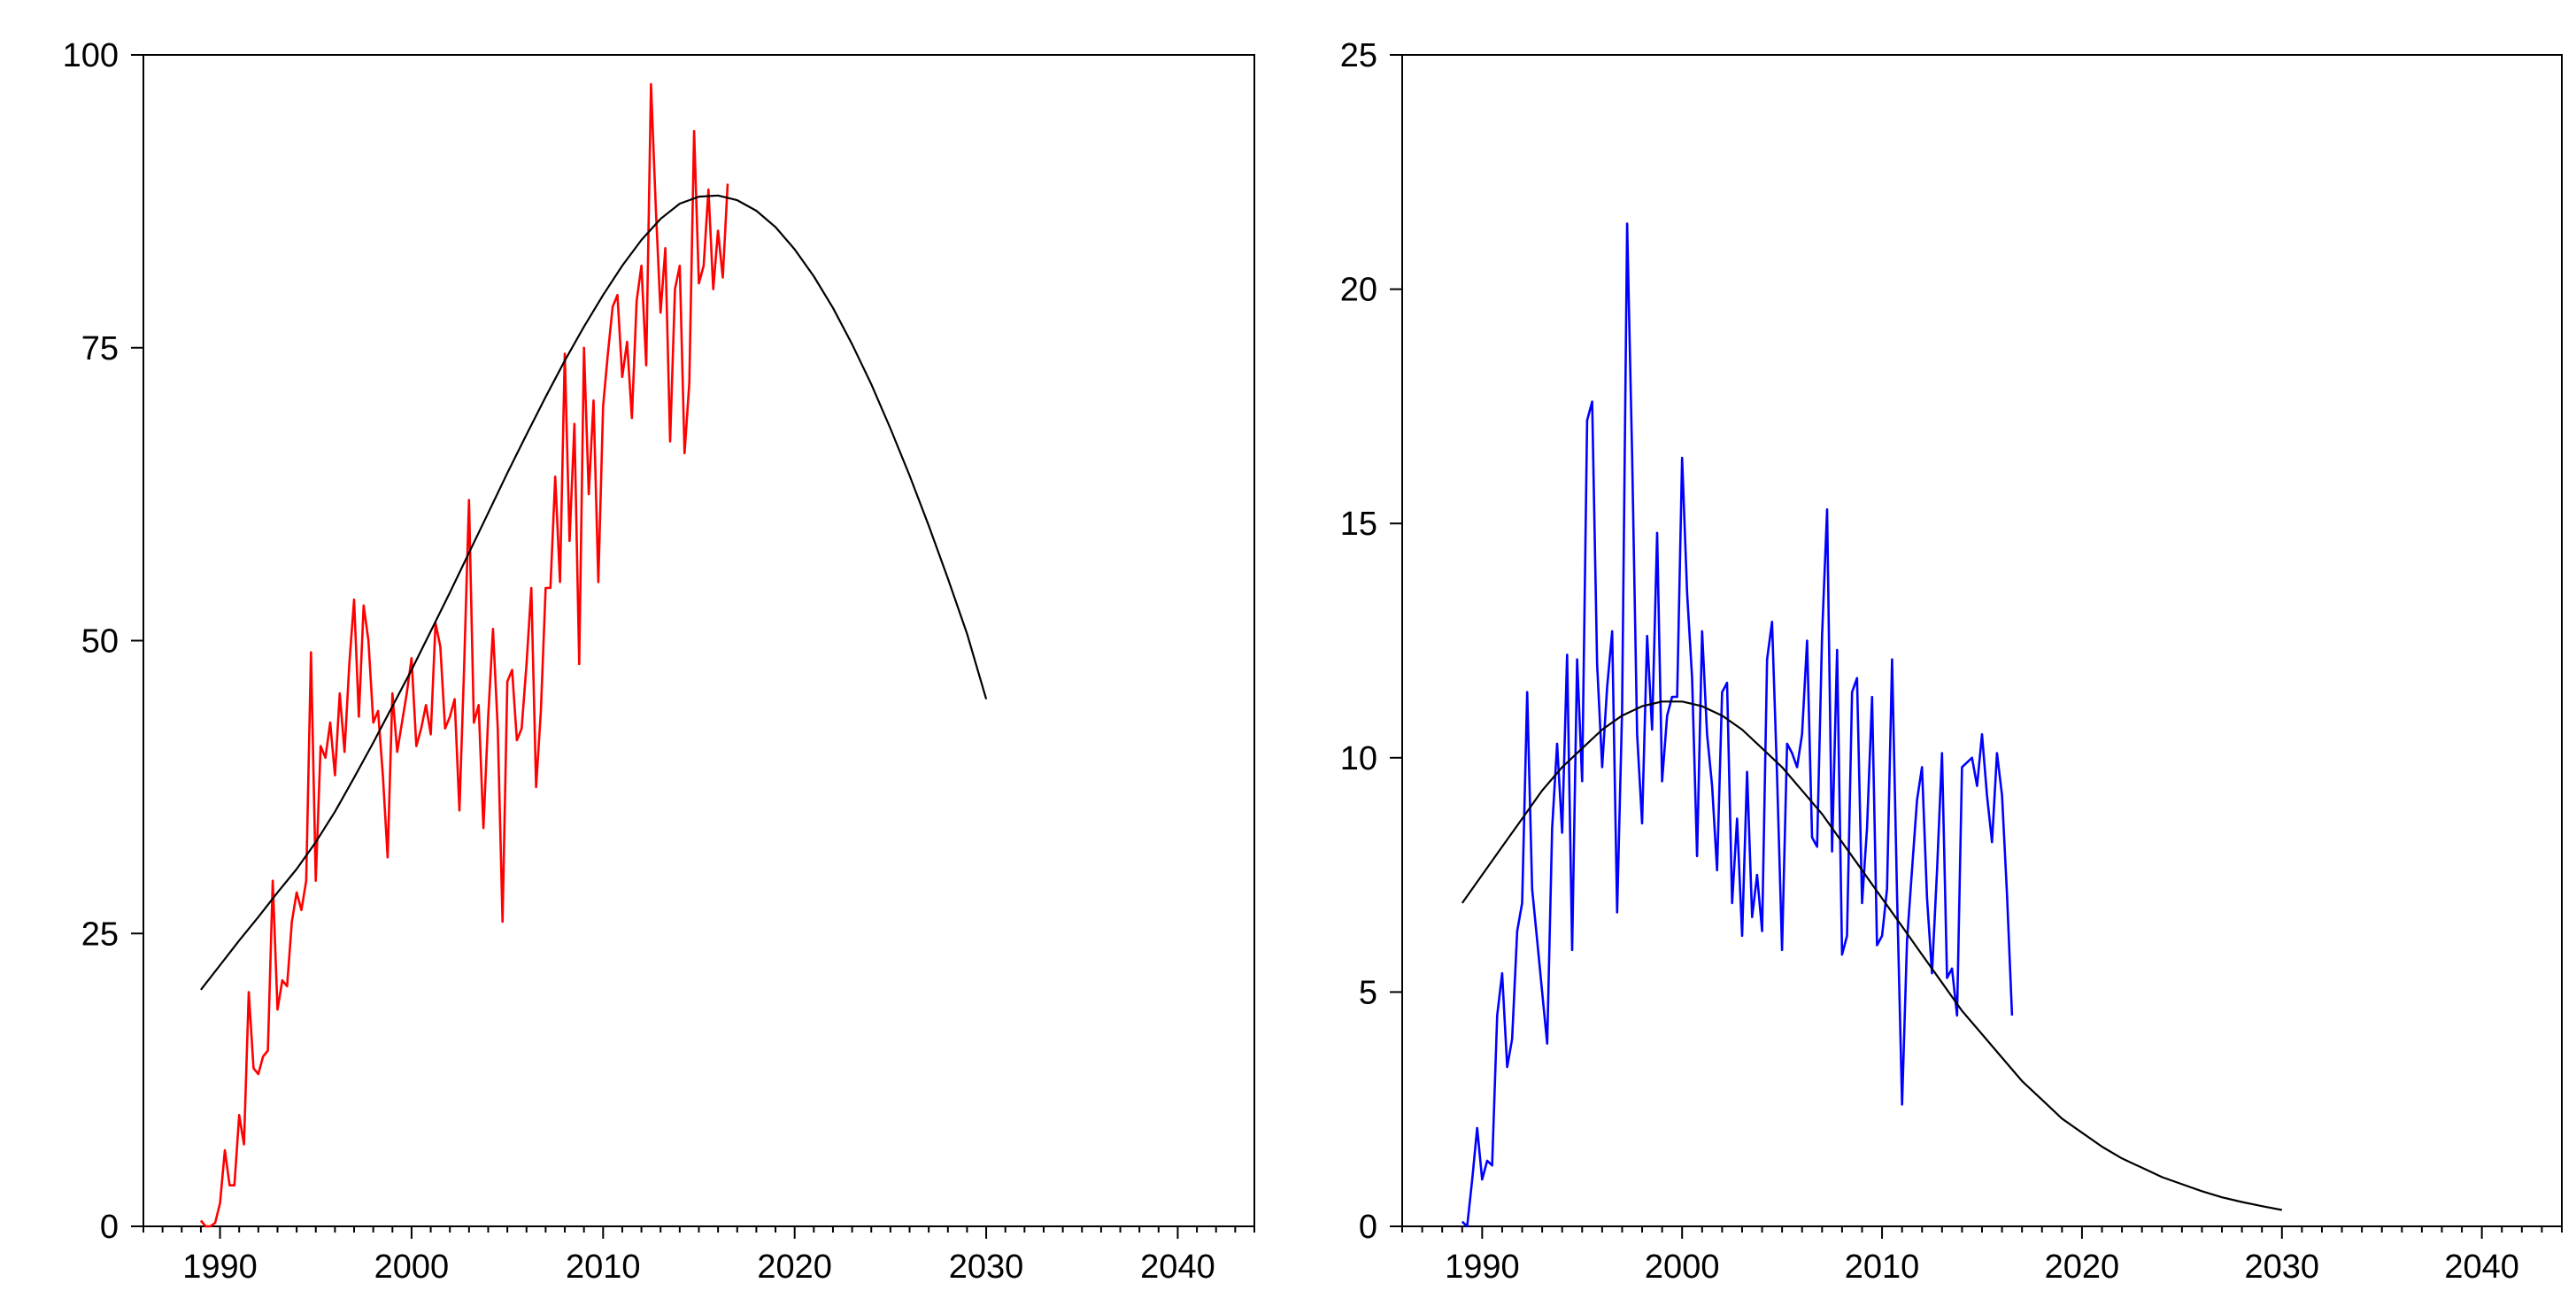 The width and height of the screenshot is (2576, 1314). What do you see at coordinates (1358, 290) in the screenshot?
I see `right-y-tick-label: 20` at bounding box center [1358, 290].